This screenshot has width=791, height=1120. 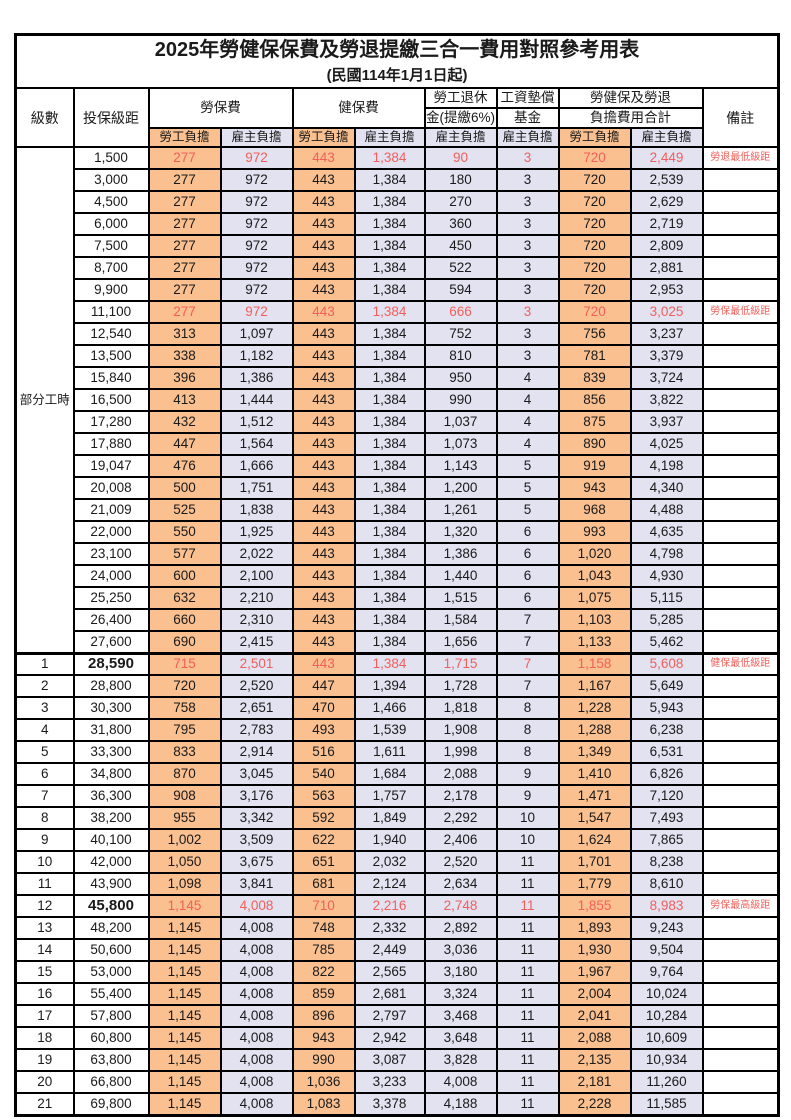 I want to click on wage-fund-employer-cell: 11, so click(x=527, y=994).